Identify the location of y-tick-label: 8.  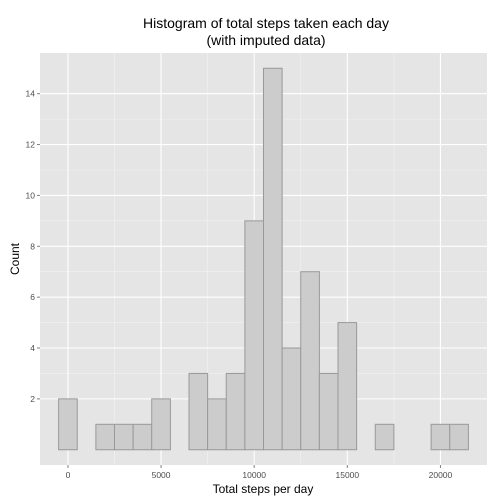
(32, 246).